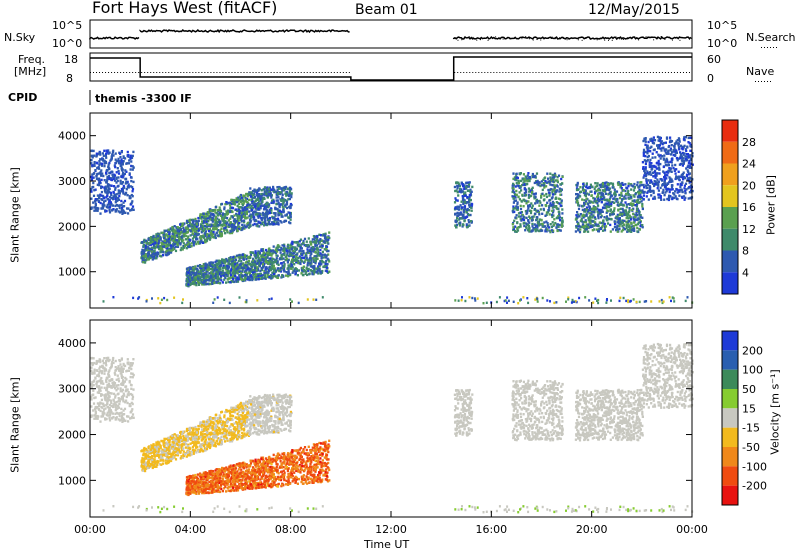  What do you see at coordinates (185, 8) in the screenshot?
I see `radar-title: Fort Hays West (fitACF)` at bounding box center [185, 8].